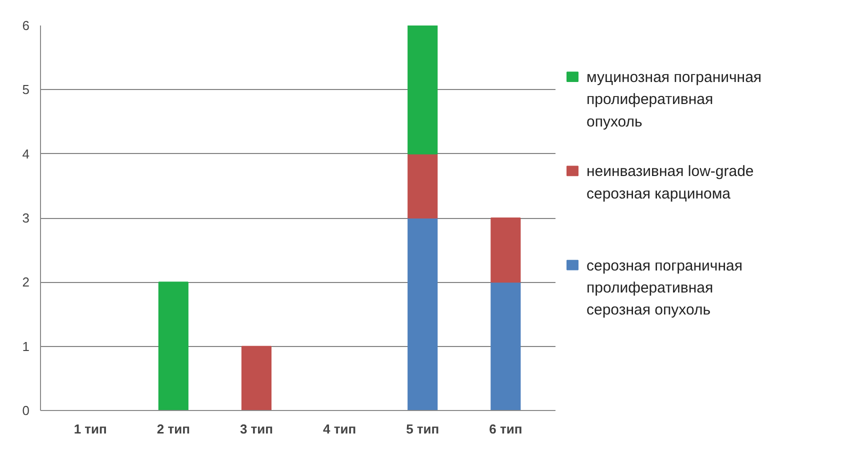  Describe the element at coordinates (26, 346) in the screenshot. I see `y-tick-label: 1` at that location.